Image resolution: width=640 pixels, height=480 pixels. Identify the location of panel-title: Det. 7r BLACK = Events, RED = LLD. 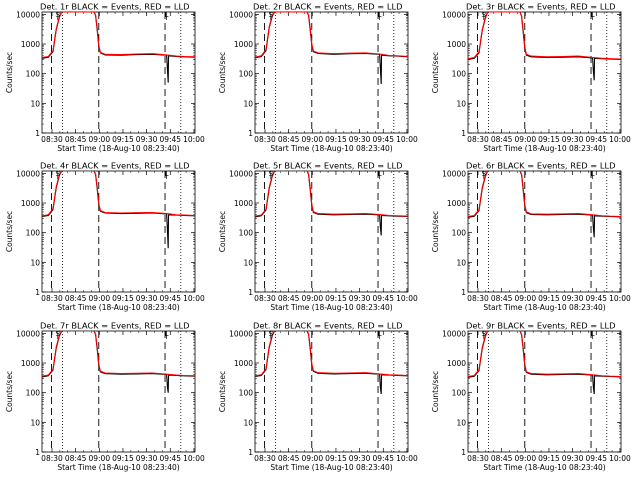
(114, 326).